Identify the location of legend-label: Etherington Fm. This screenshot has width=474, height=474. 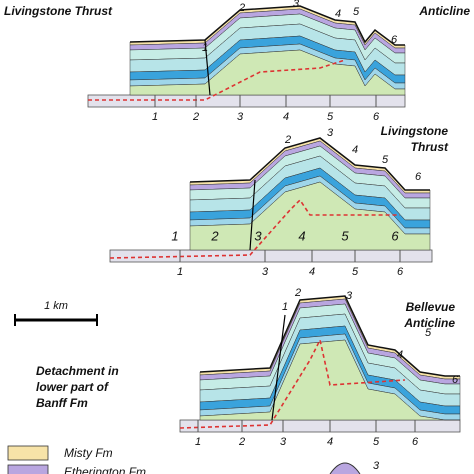
(105, 469).